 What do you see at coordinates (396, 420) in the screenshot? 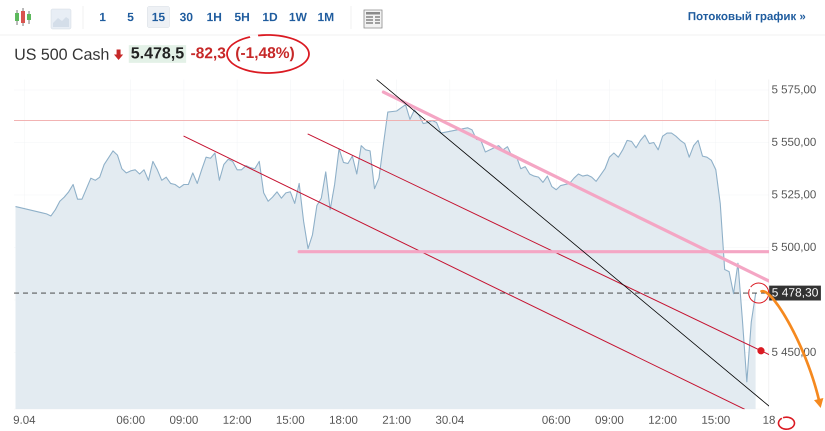
I see `x-tick-label: 21:00` at bounding box center [396, 420].